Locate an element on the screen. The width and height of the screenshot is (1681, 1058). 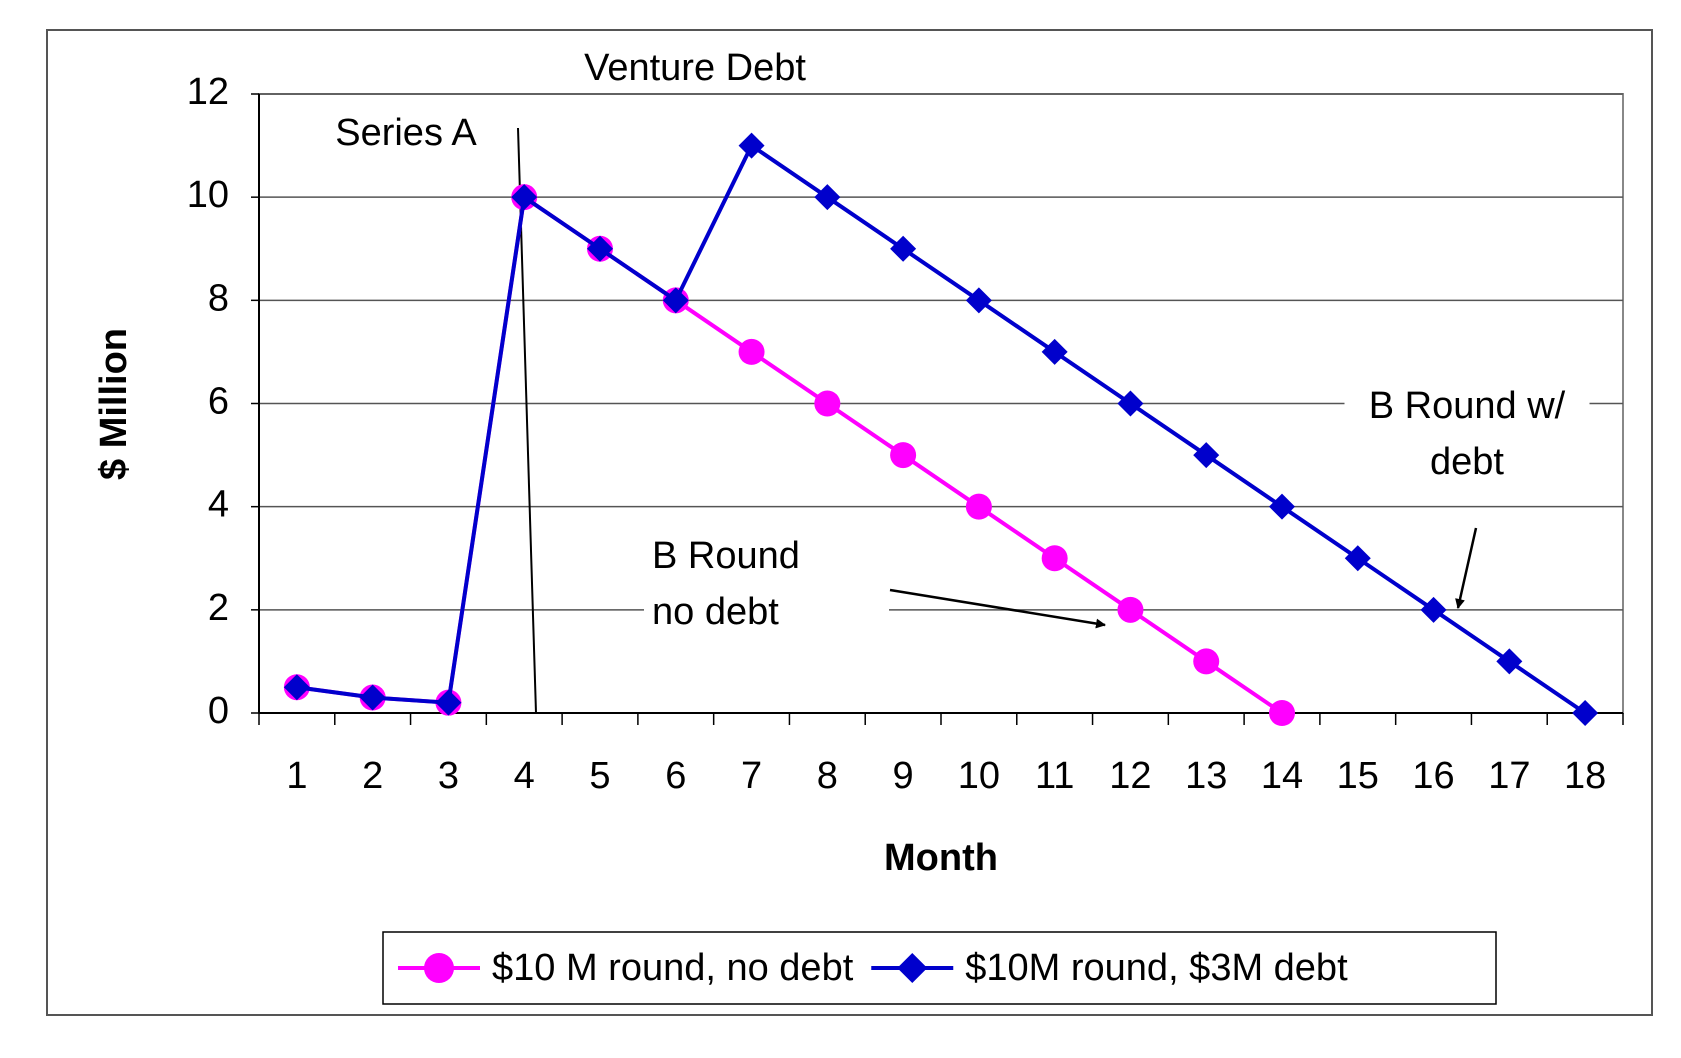
x-tick-label: 3 is located at coordinates (448, 776).